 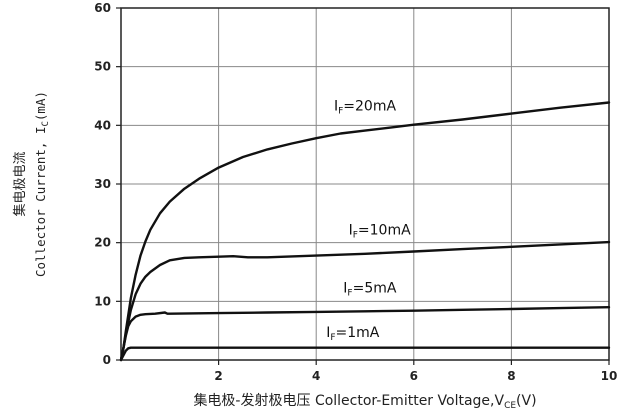 I want to click on series-label-3: IF=5mA, so click(x=370, y=290).